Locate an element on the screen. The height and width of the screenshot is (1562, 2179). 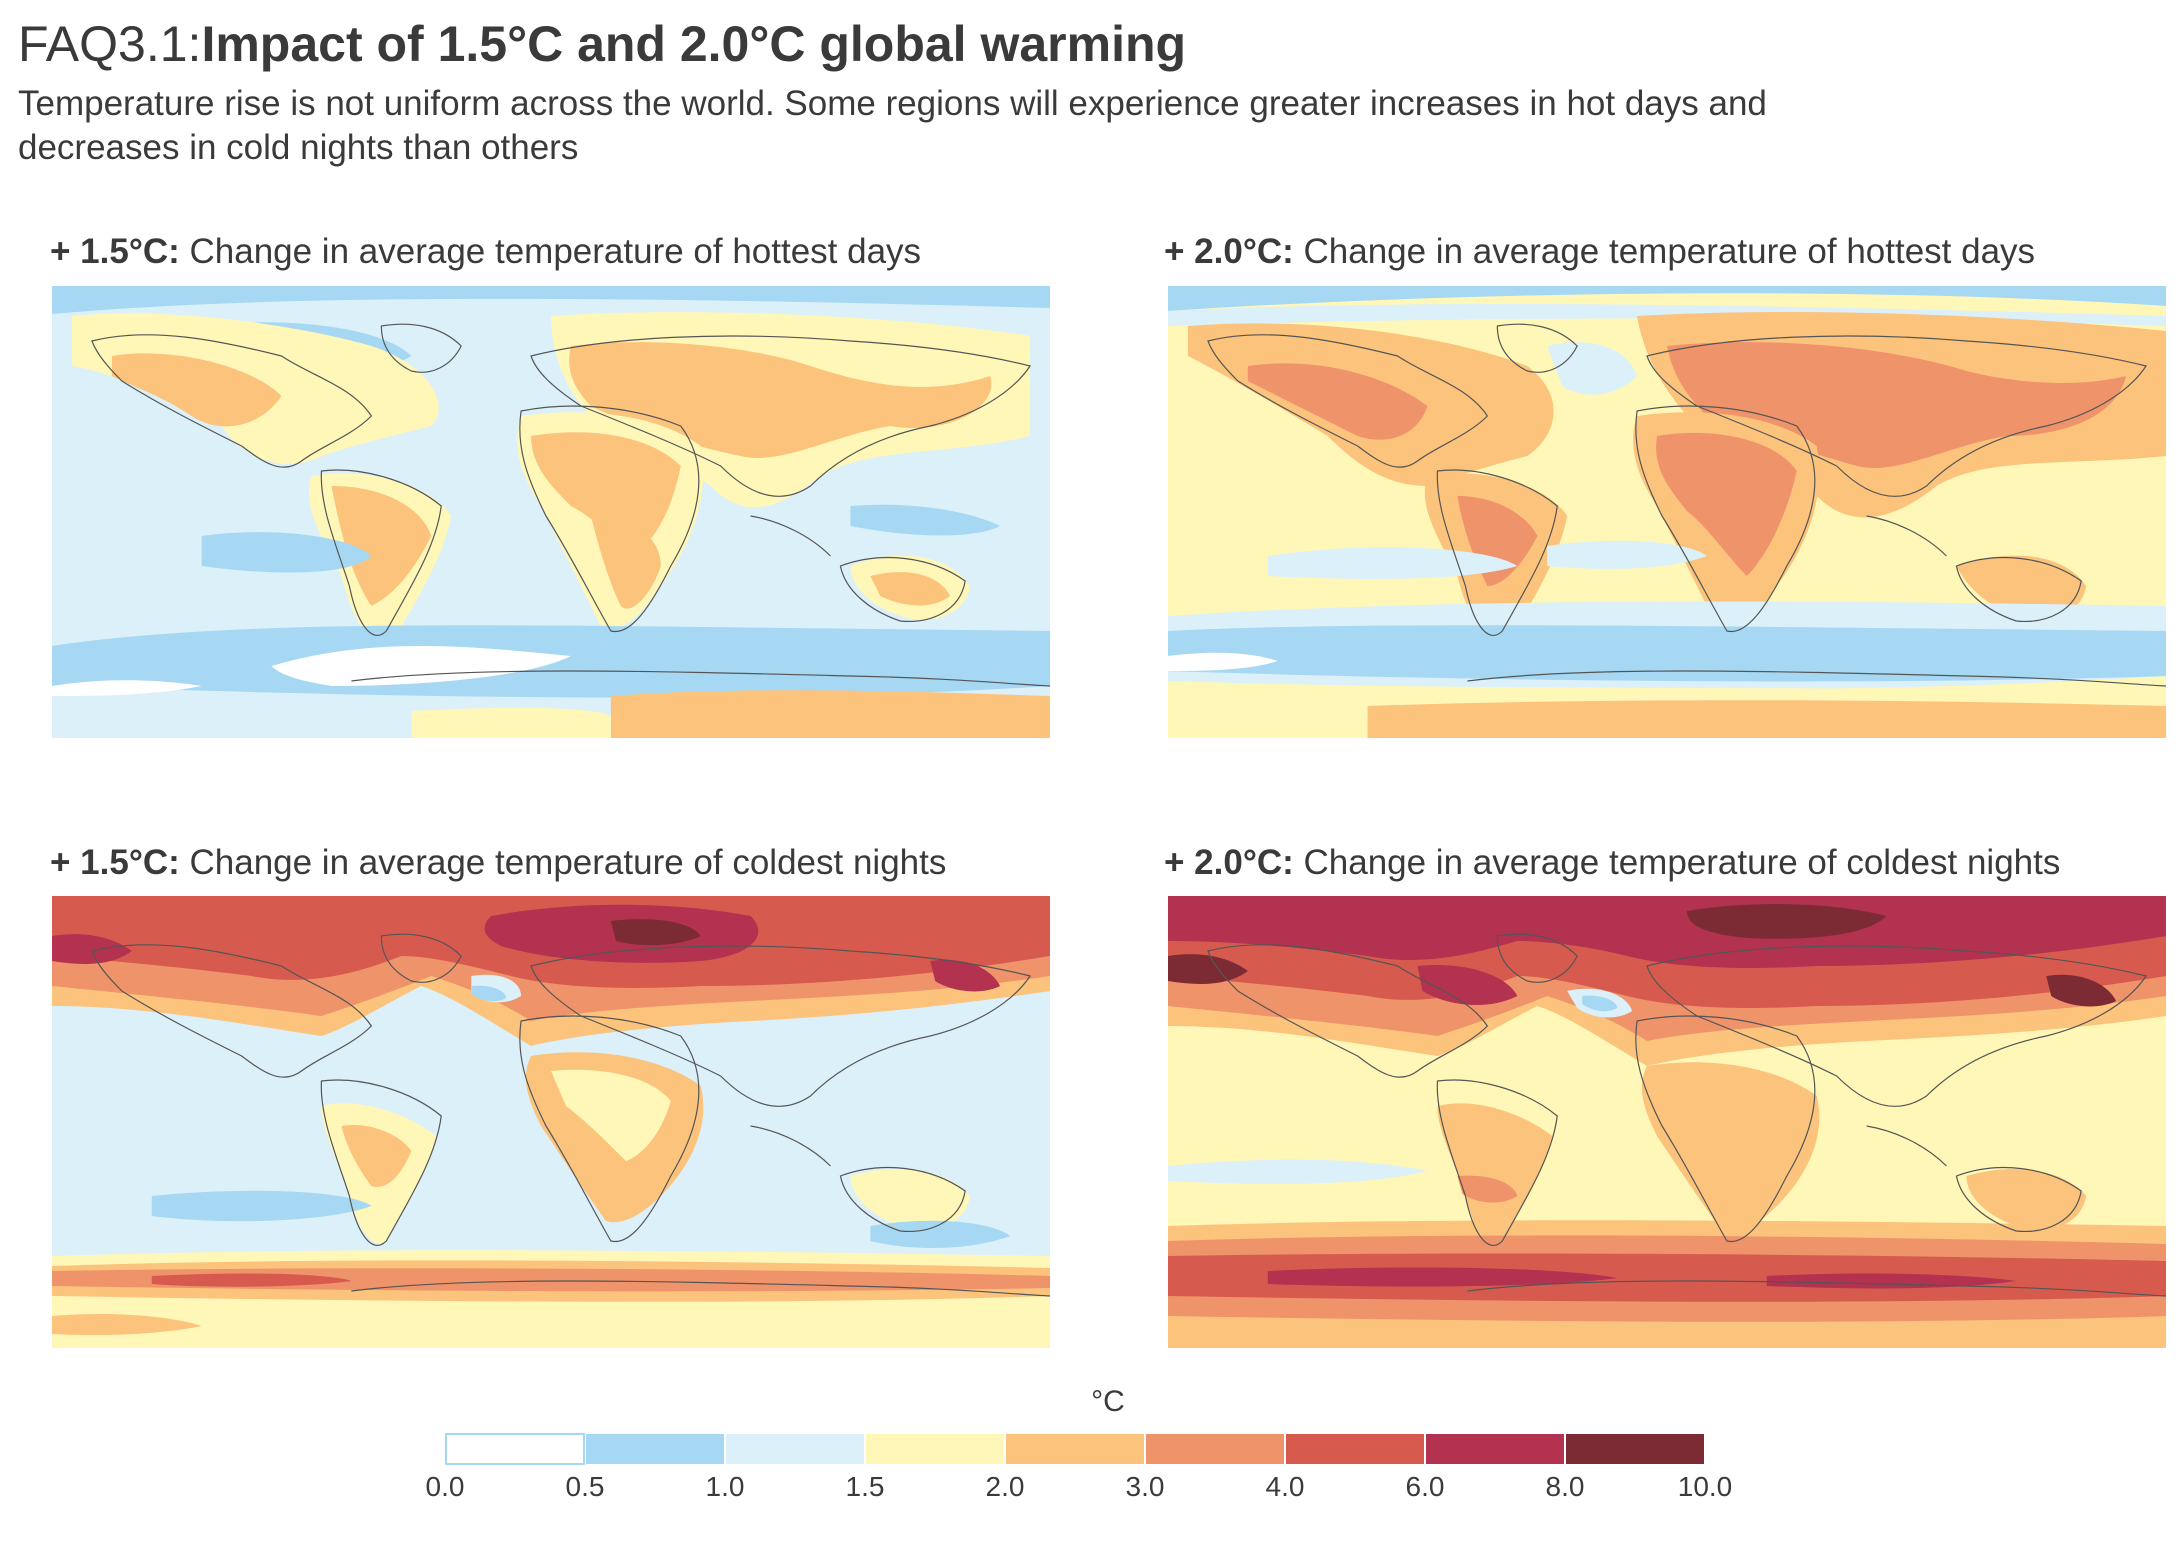
legend-tick-label: 4.0 is located at coordinates (1285, 1486).